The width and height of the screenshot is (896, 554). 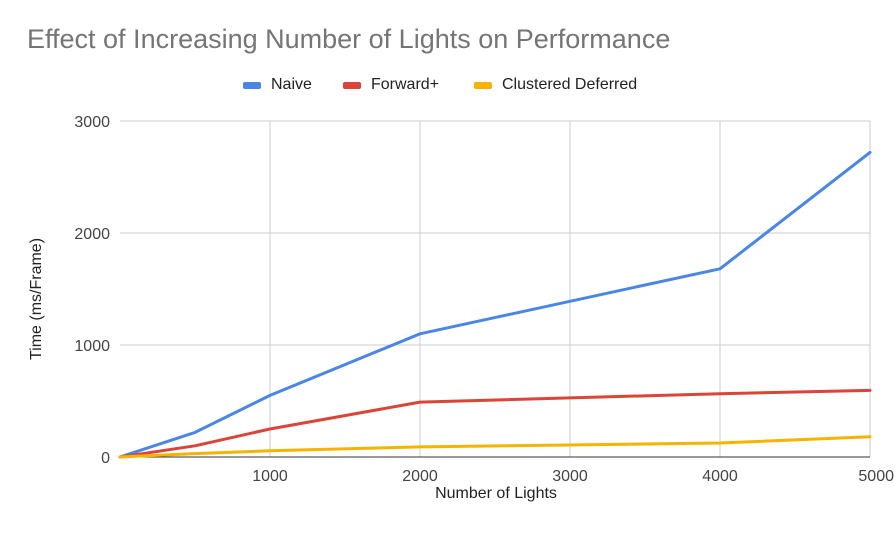 What do you see at coordinates (420, 476) in the screenshot?
I see `x-tick-label: 2000` at bounding box center [420, 476].